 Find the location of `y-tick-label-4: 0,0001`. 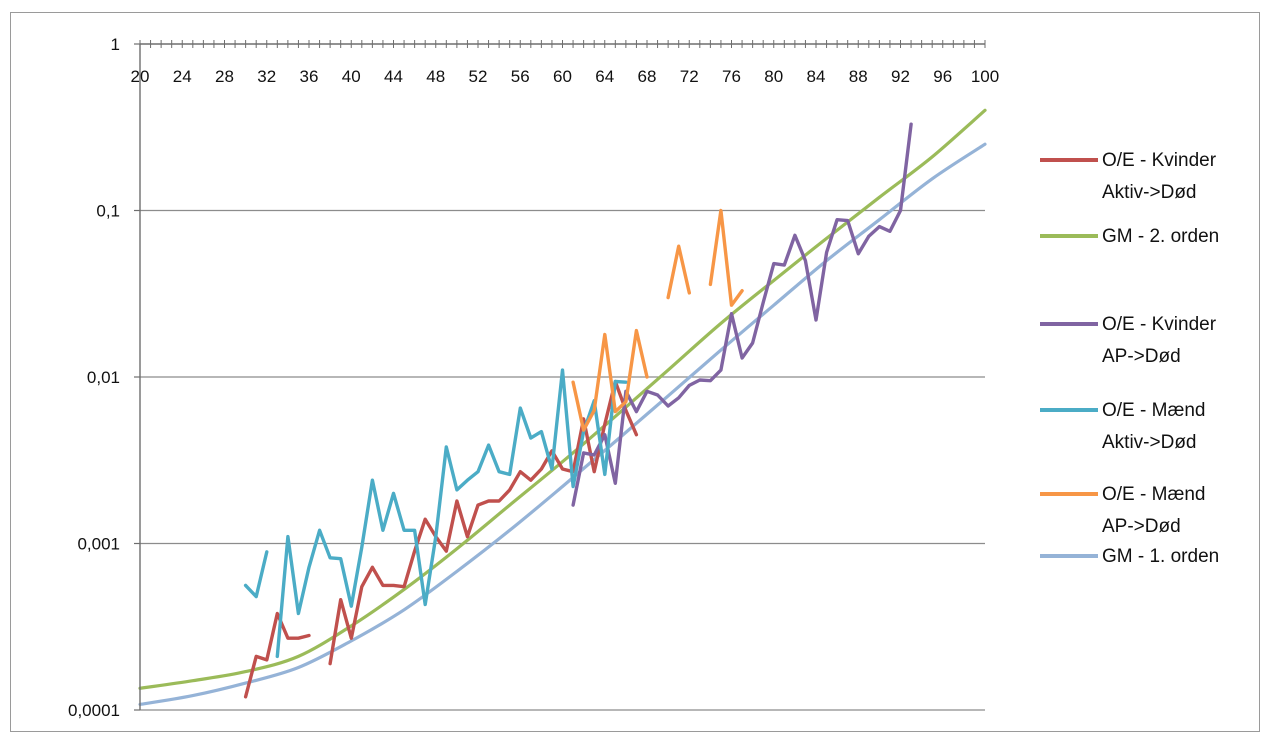

y-tick-label-4: 0,0001 is located at coordinates (94, 710).